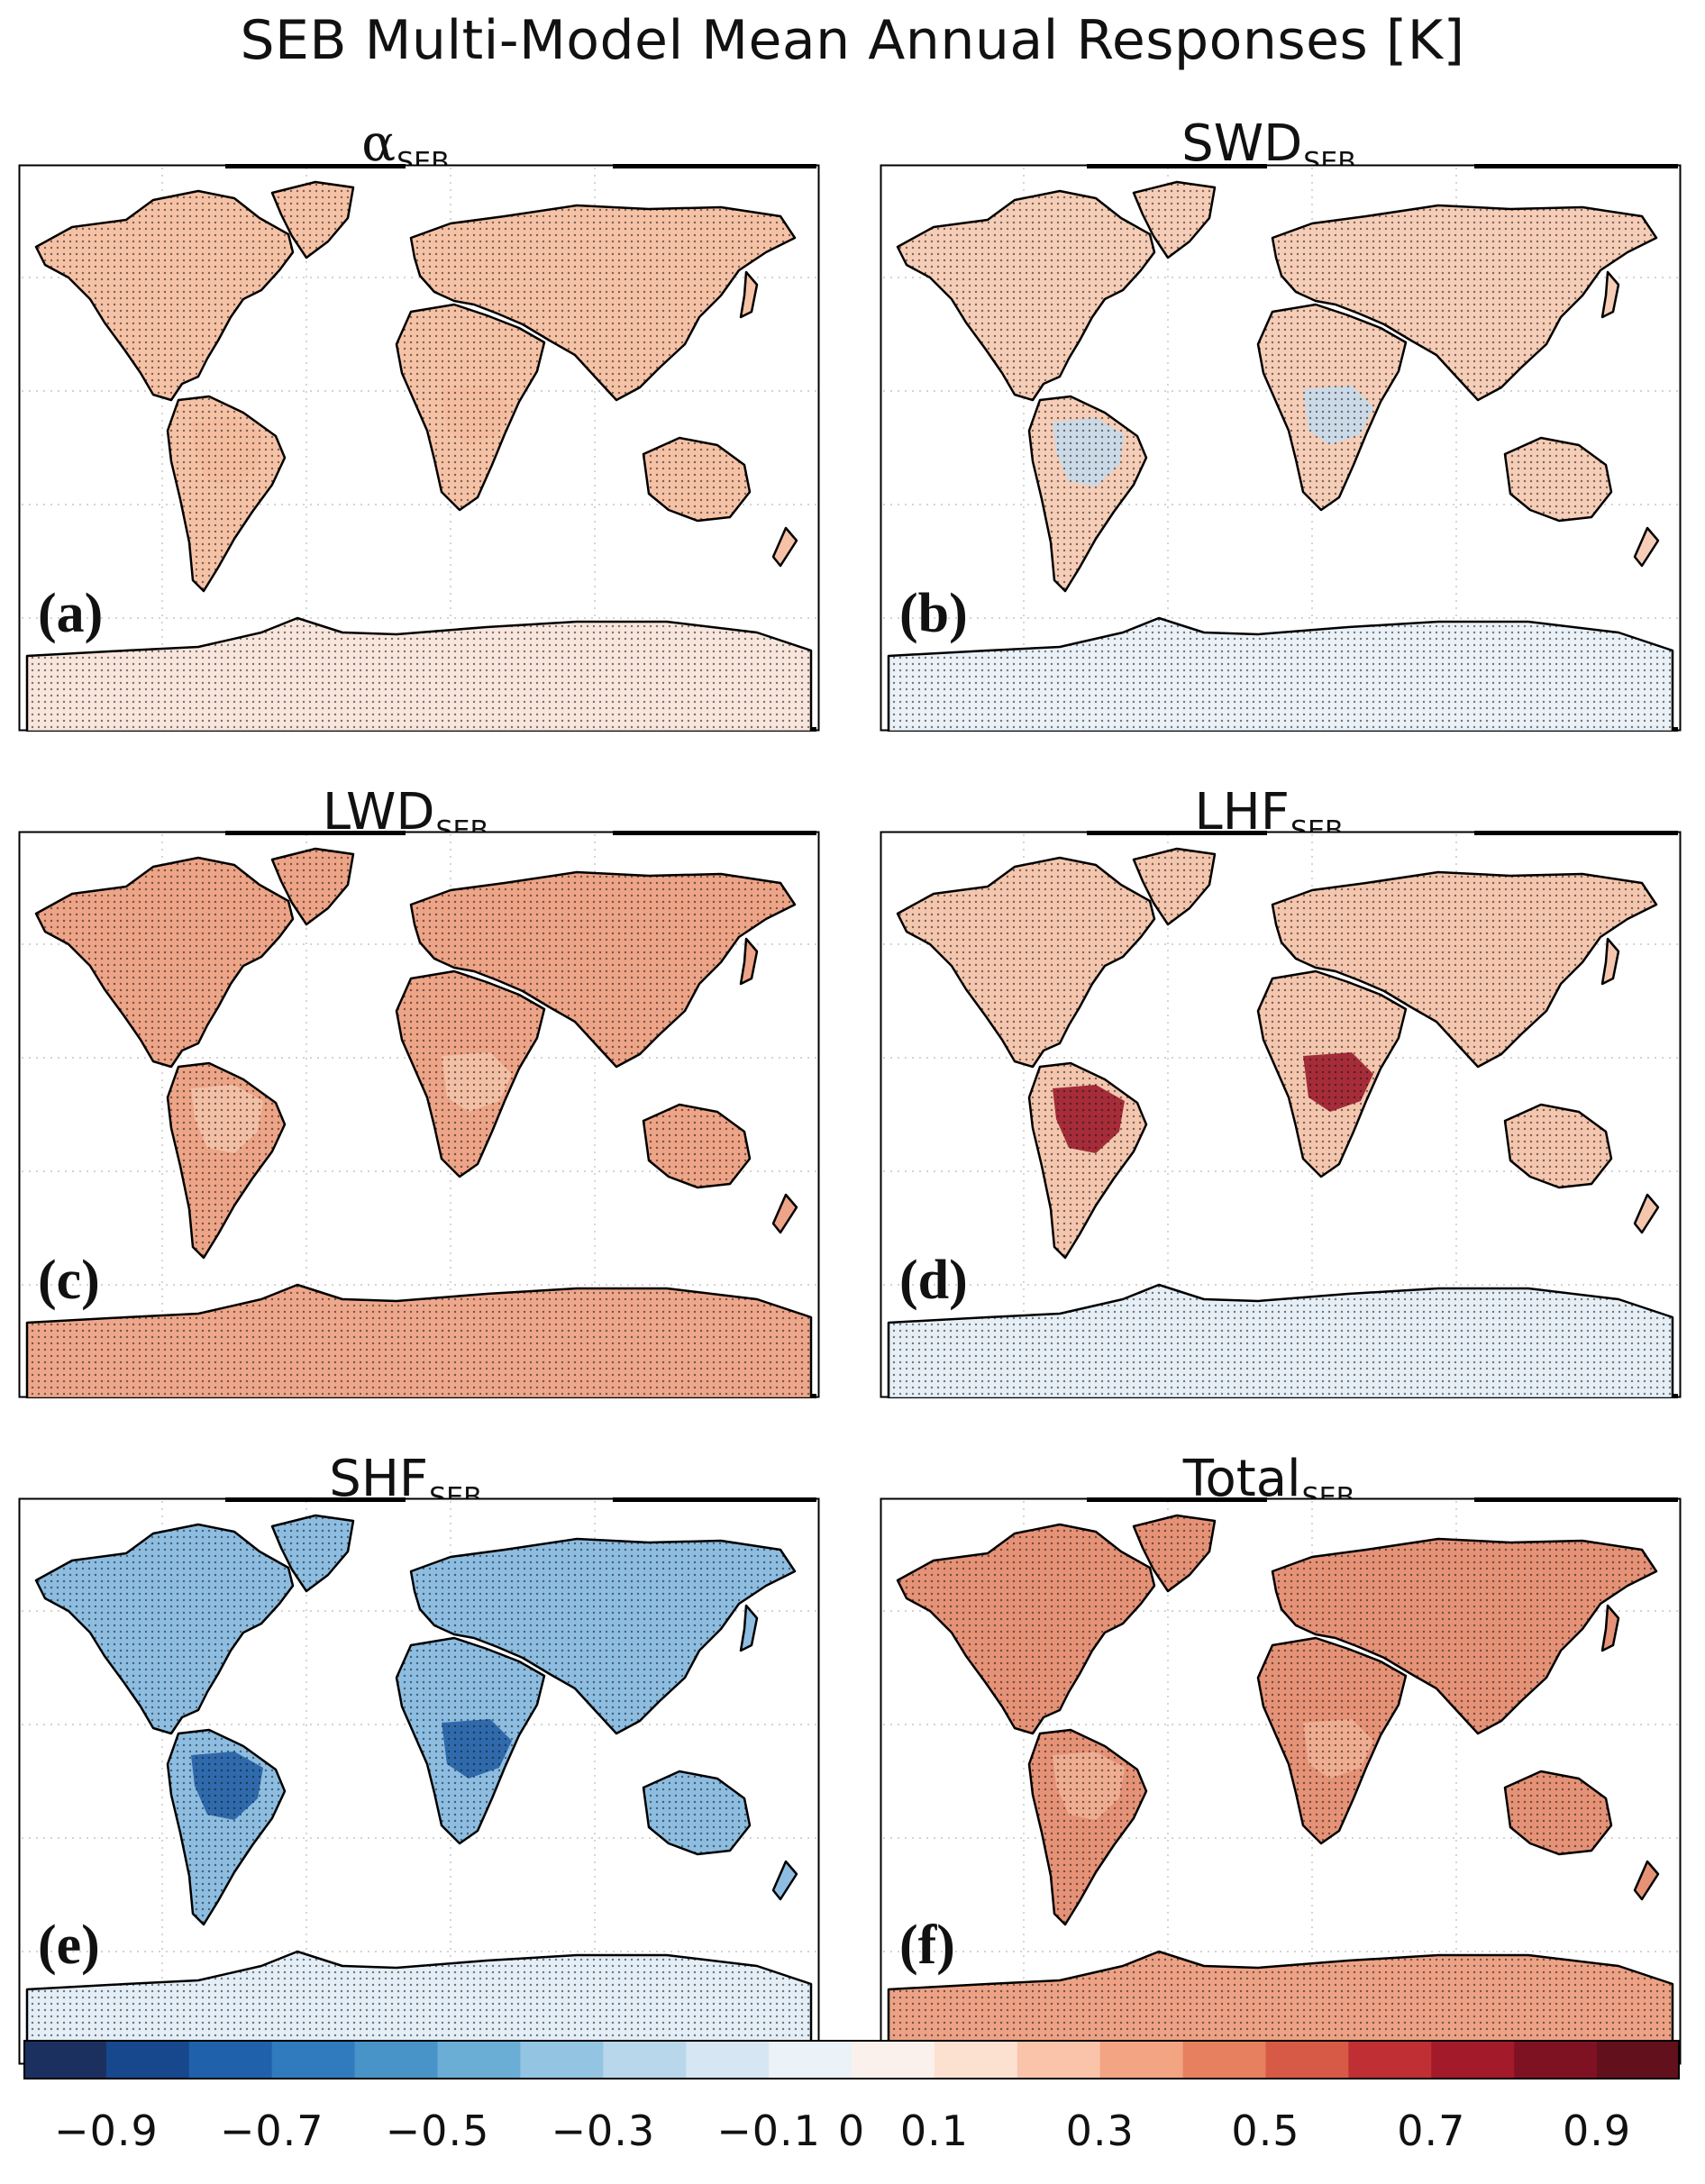  I want to click on colorbar, so click(851, 2059).